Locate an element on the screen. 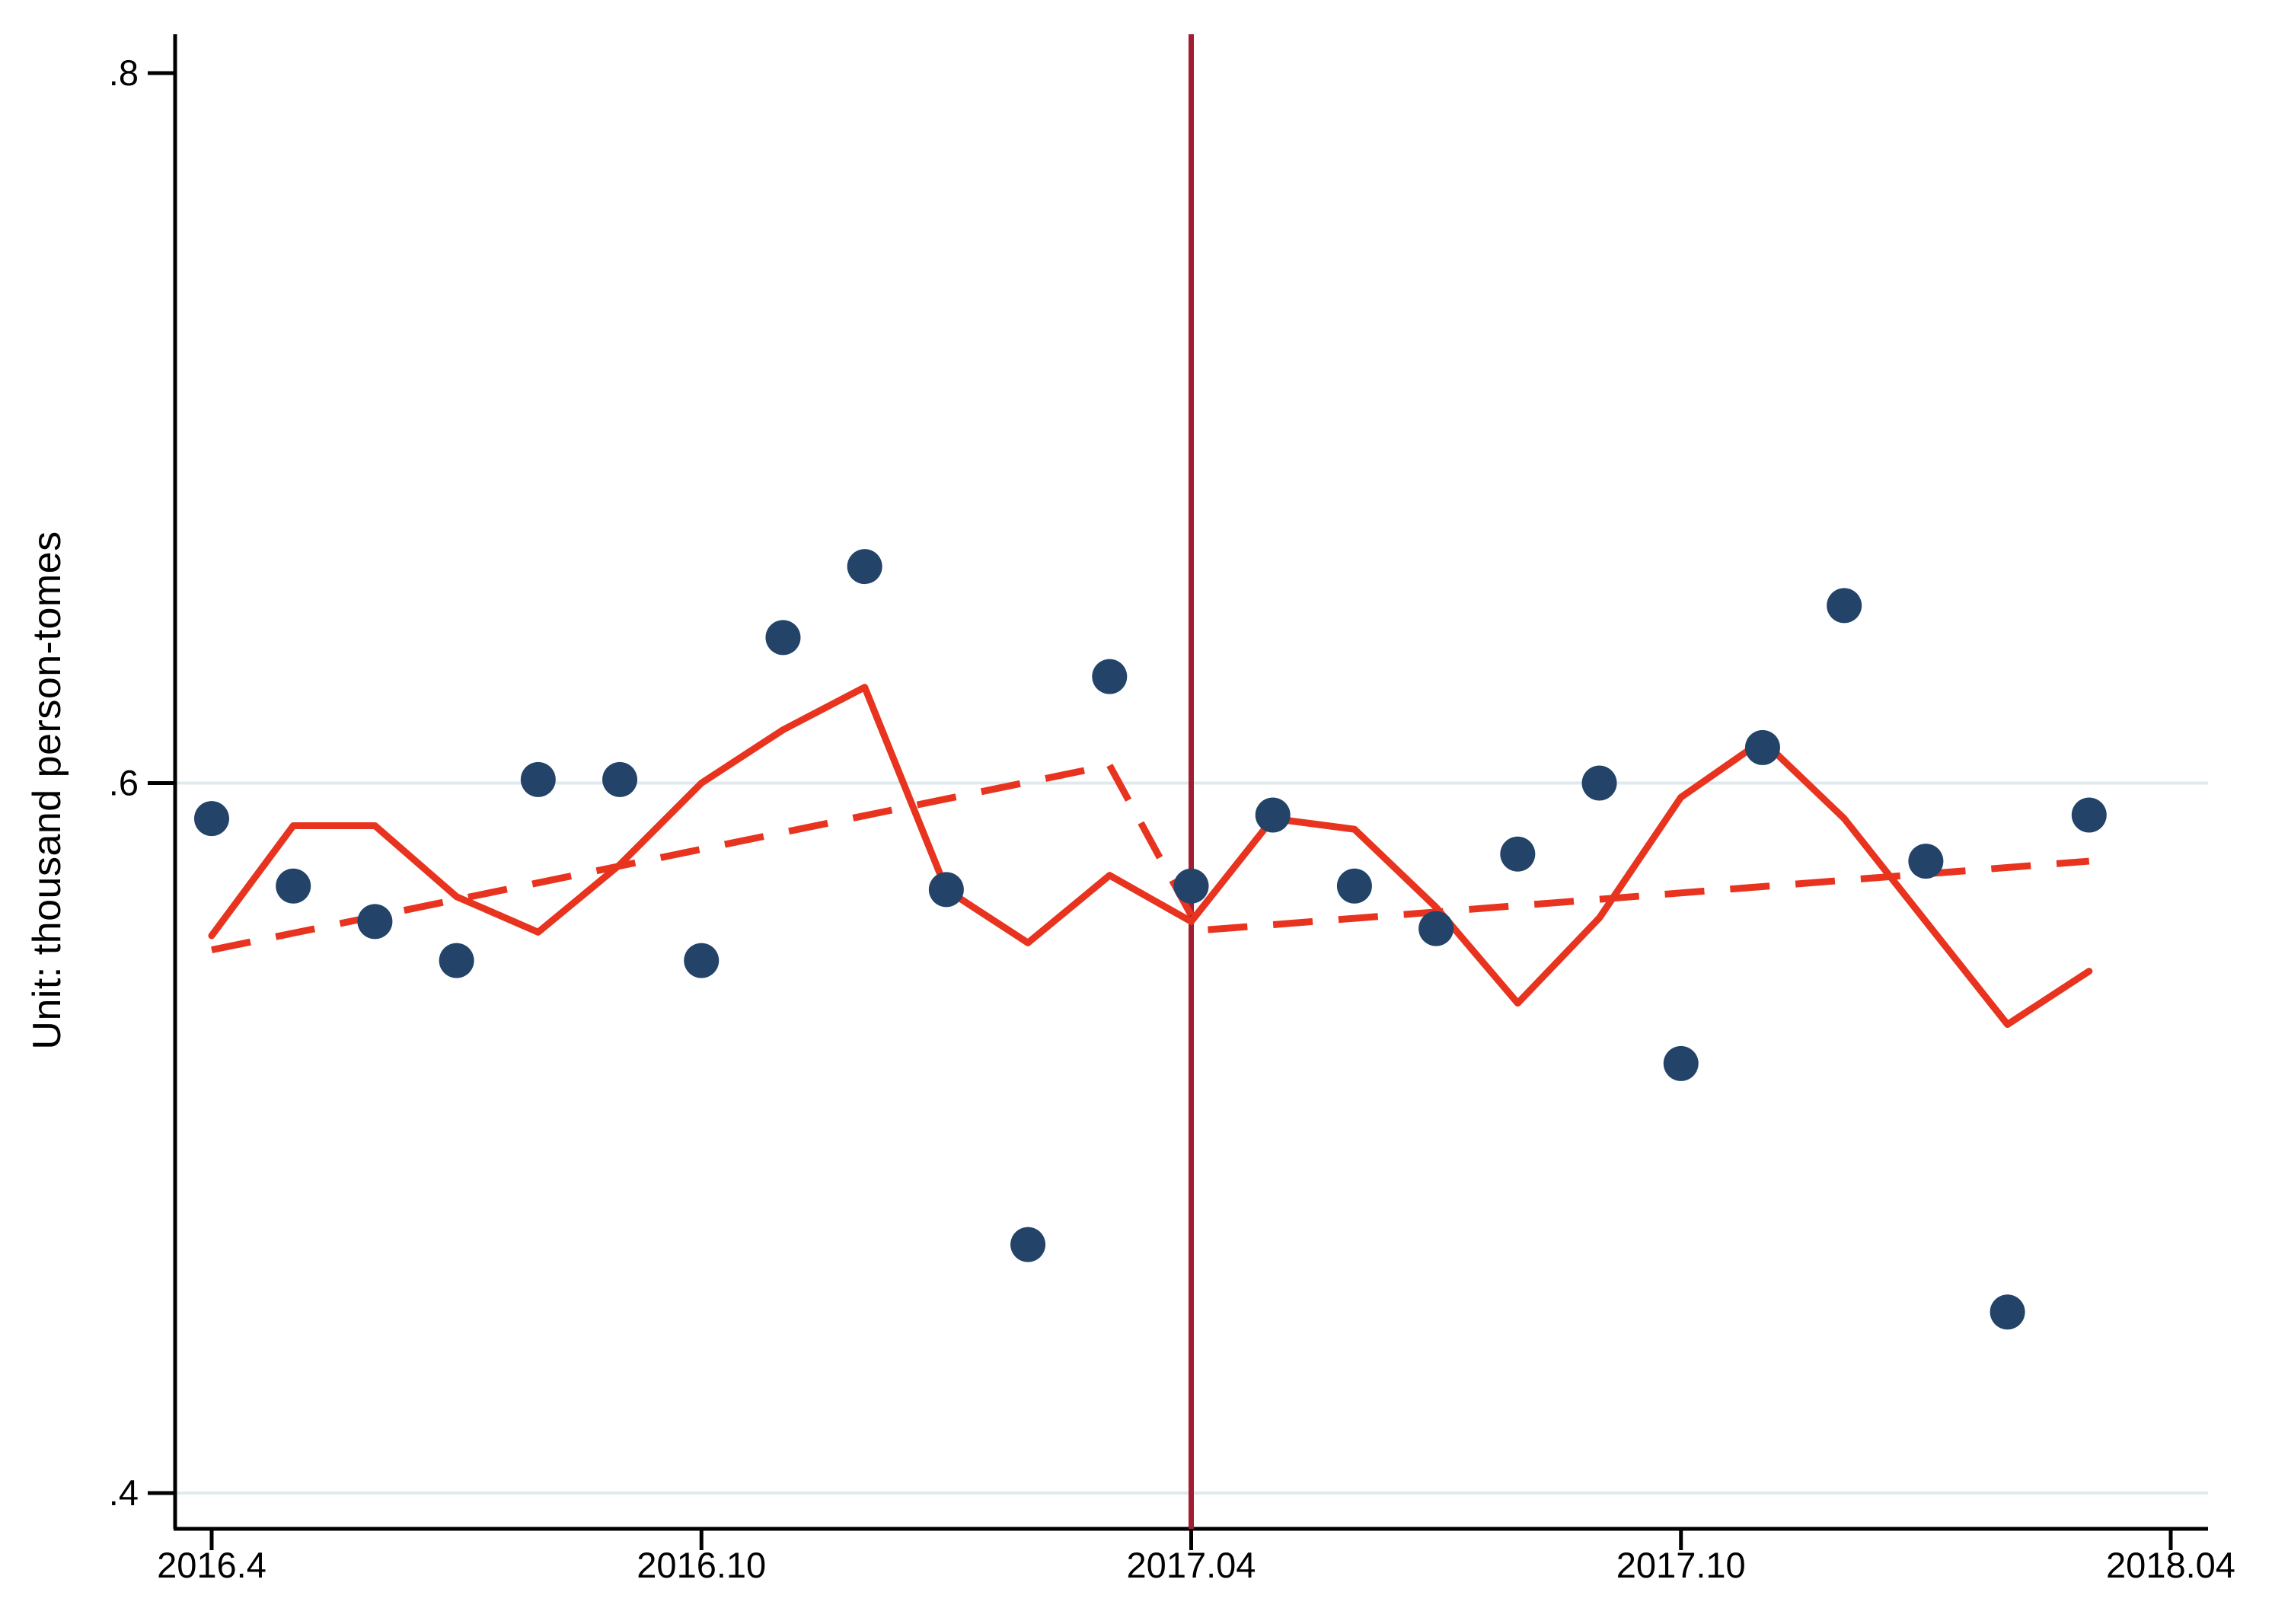  fitted-trend-group is located at coordinates (1150, 858).